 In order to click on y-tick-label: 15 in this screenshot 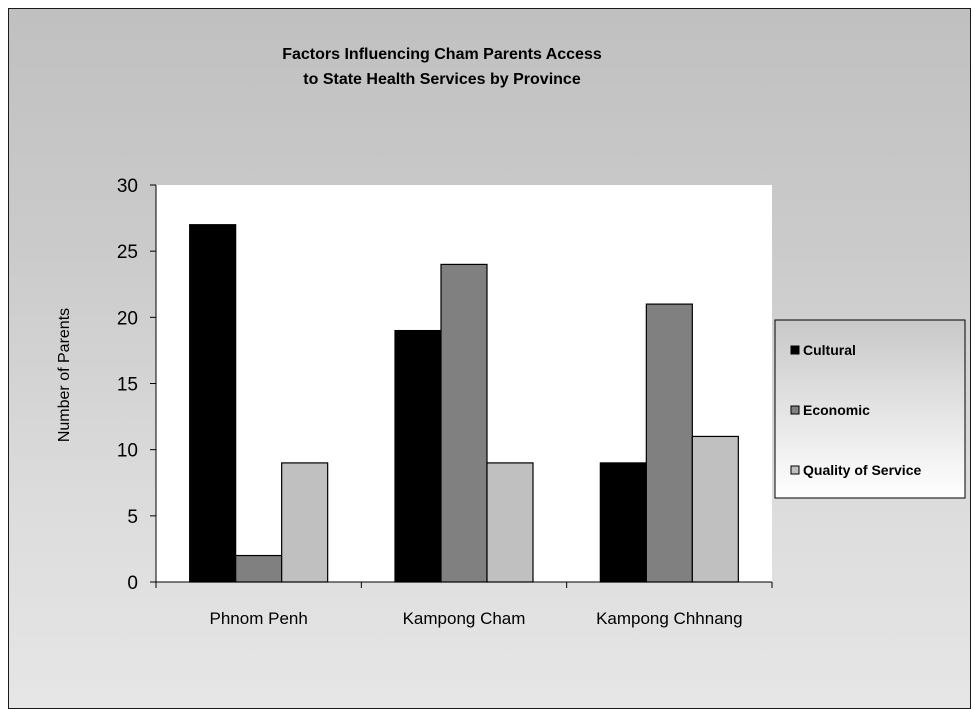, I will do `click(127, 385)`.